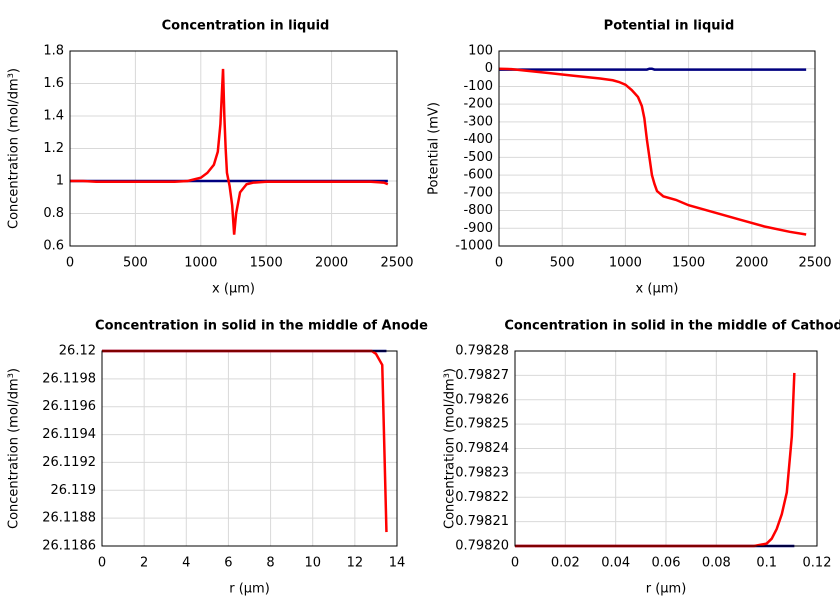  Describe the element at coordinates (53, 213) in the screenshot. I see `y-tick-label: 0.8` at that location.